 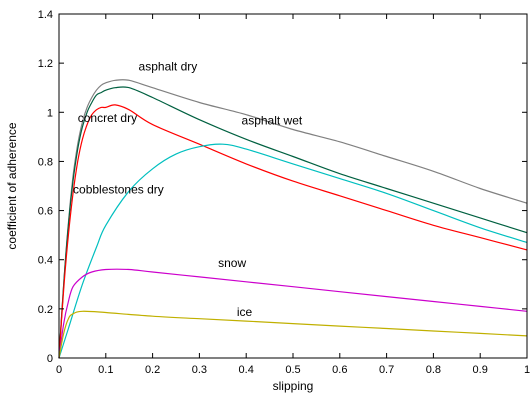 I want to click on y-tick-label: 1.4, so click(x=45, y=15).